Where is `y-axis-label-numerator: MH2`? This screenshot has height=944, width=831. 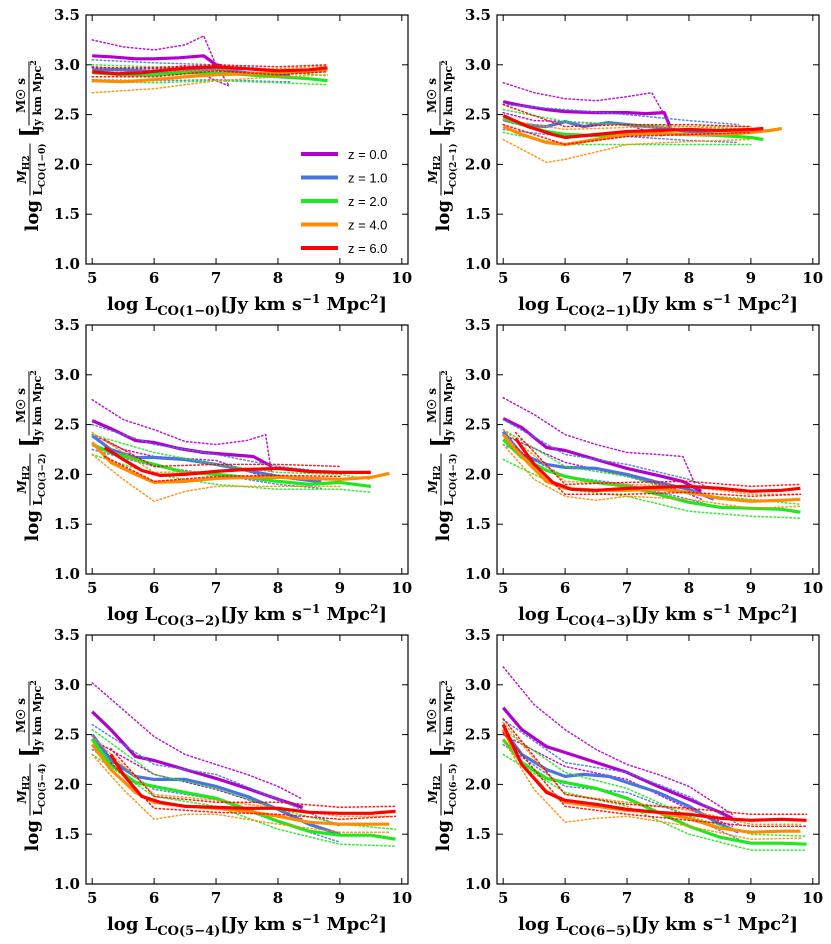
y-axis-label-numerator: MH2 is located at coordinates (23, 479).